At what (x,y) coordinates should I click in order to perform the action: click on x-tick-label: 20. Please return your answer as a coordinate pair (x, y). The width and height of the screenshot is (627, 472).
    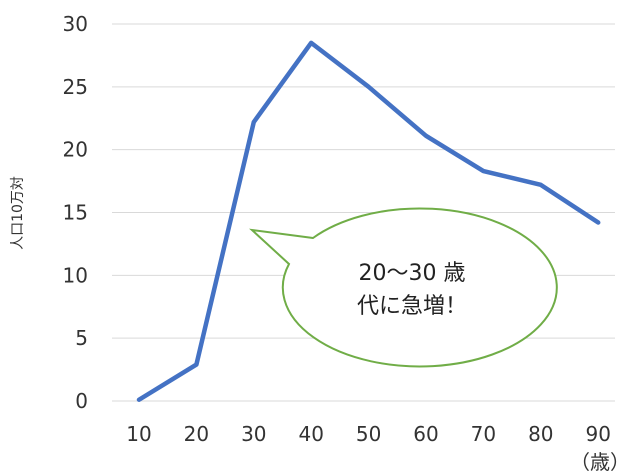
    Looking at the image, I should click on (196, 434).